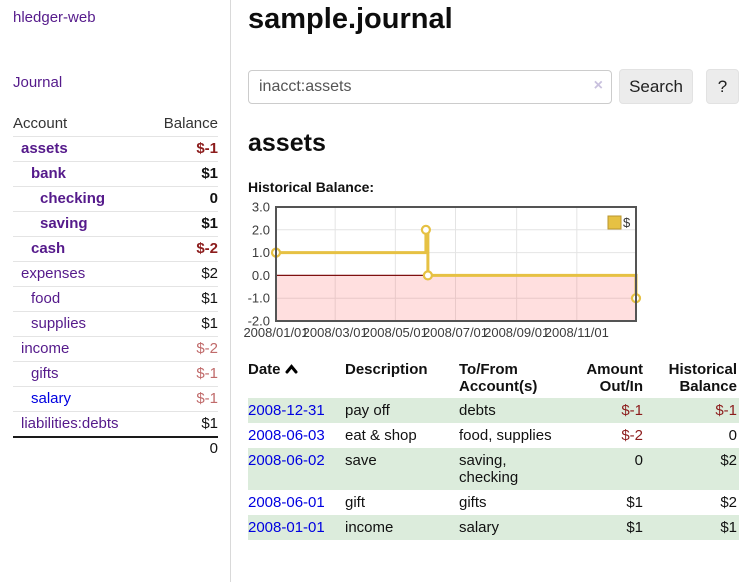 The width and height of the screenshot is (742, 582). What do you see at coordinates (115, 349) in the screenshot?
I see `account-row: income $-2` at bounding box center [115, 349].